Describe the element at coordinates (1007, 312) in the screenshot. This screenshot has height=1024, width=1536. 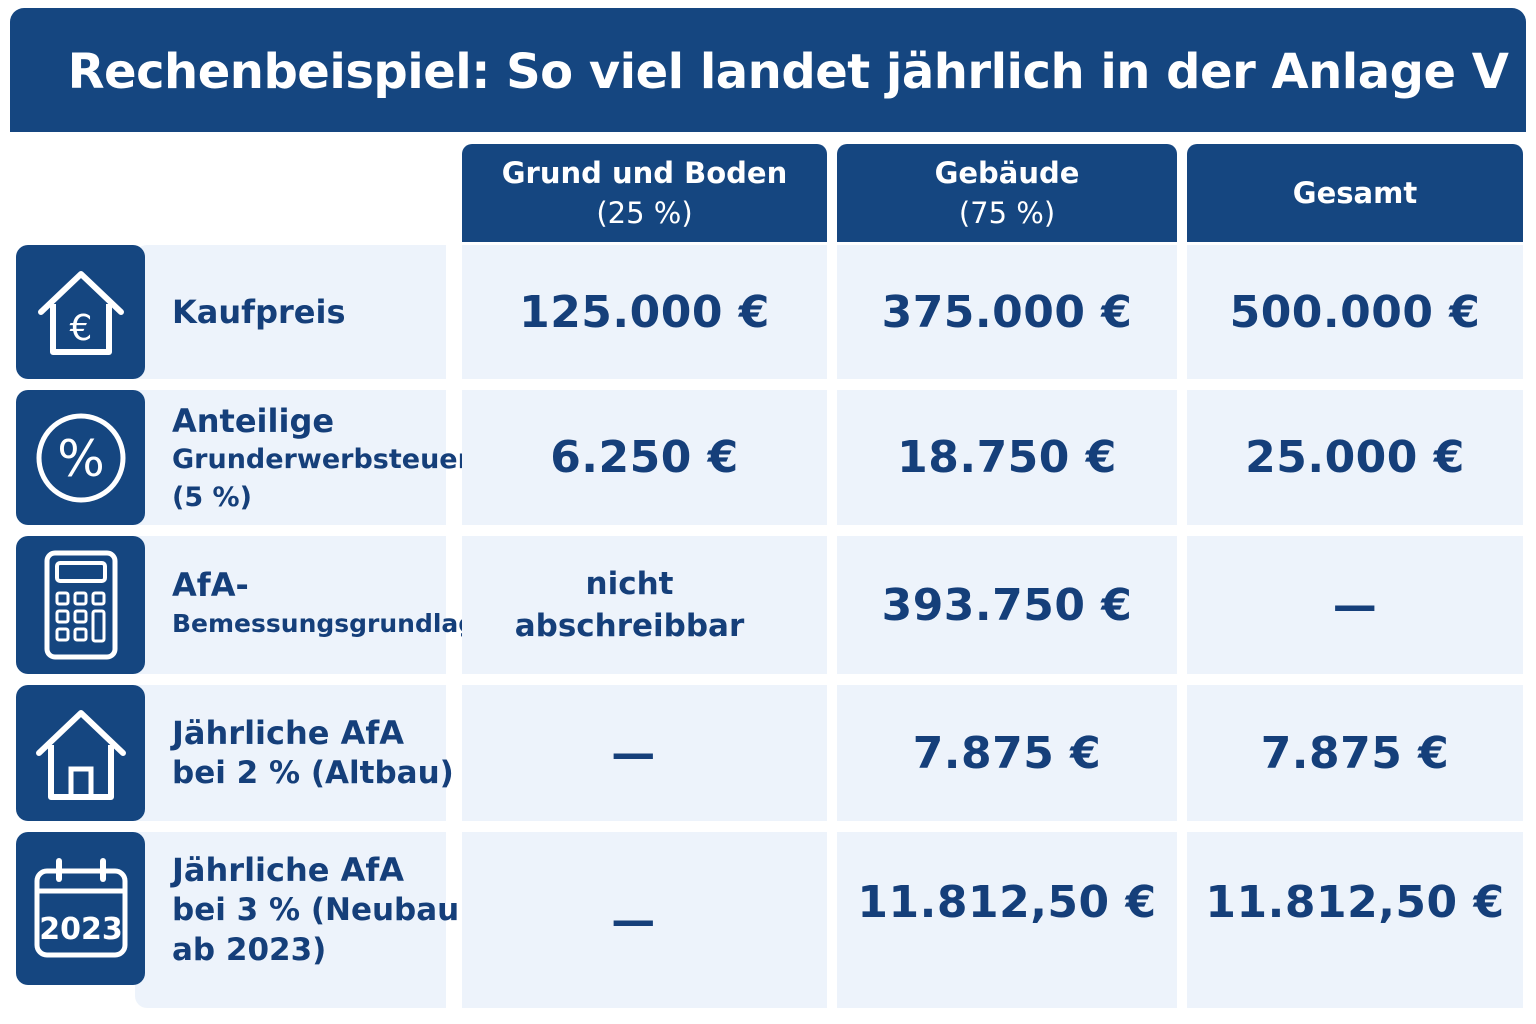
I see `value-kaufpreis-building: 375.000 €` at that location.